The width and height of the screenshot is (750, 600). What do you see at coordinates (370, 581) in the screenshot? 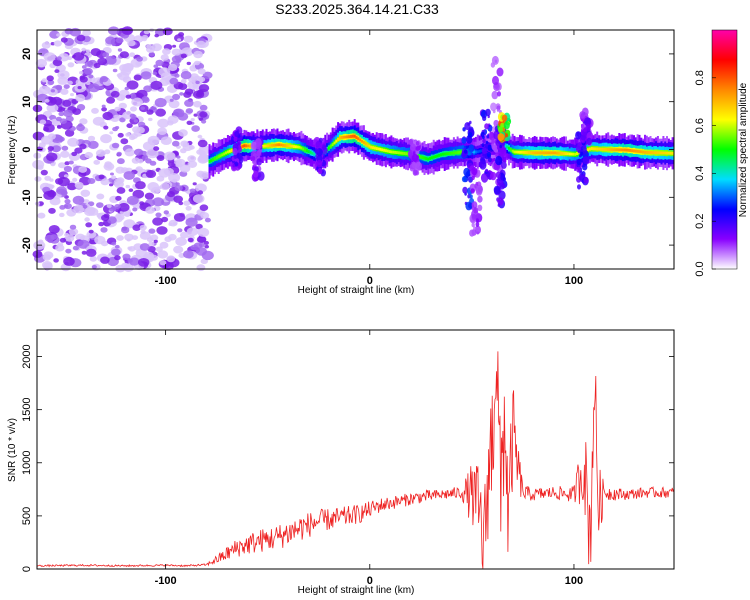
I see `snr-xtick-label-1: 0` at bounding box center [370, 581].